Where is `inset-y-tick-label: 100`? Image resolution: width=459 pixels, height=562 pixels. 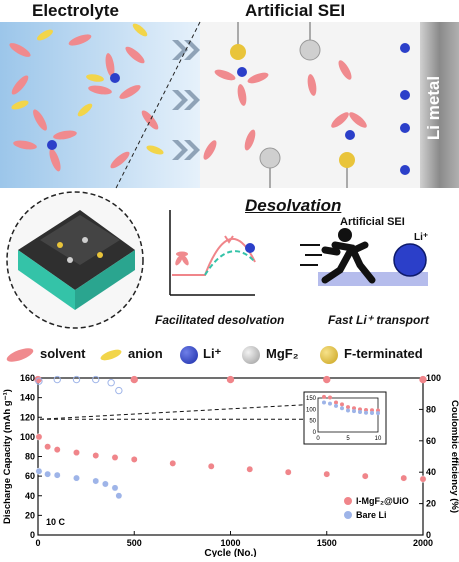 inset-y-tick-label: 100 is located at coordinates (311, 410).